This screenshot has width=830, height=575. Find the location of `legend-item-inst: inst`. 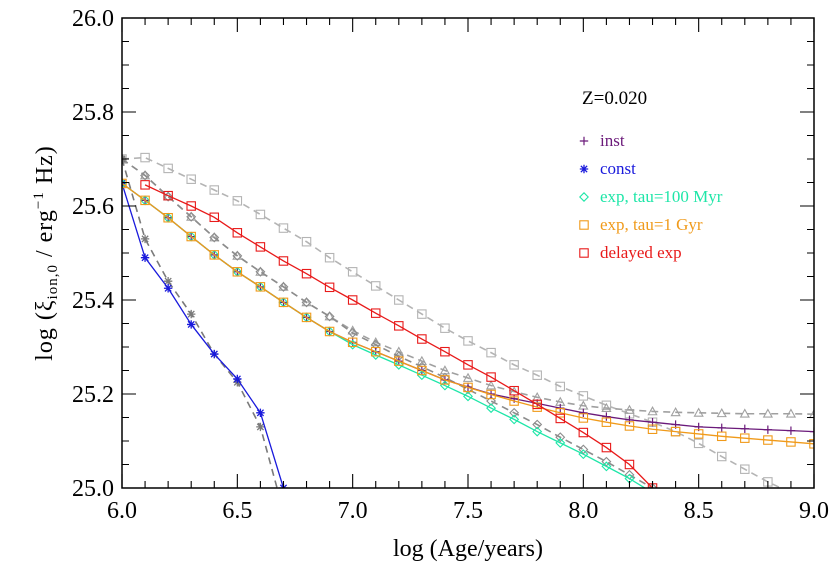

legend-item-inst: inst is located at coordinates (602, 140).